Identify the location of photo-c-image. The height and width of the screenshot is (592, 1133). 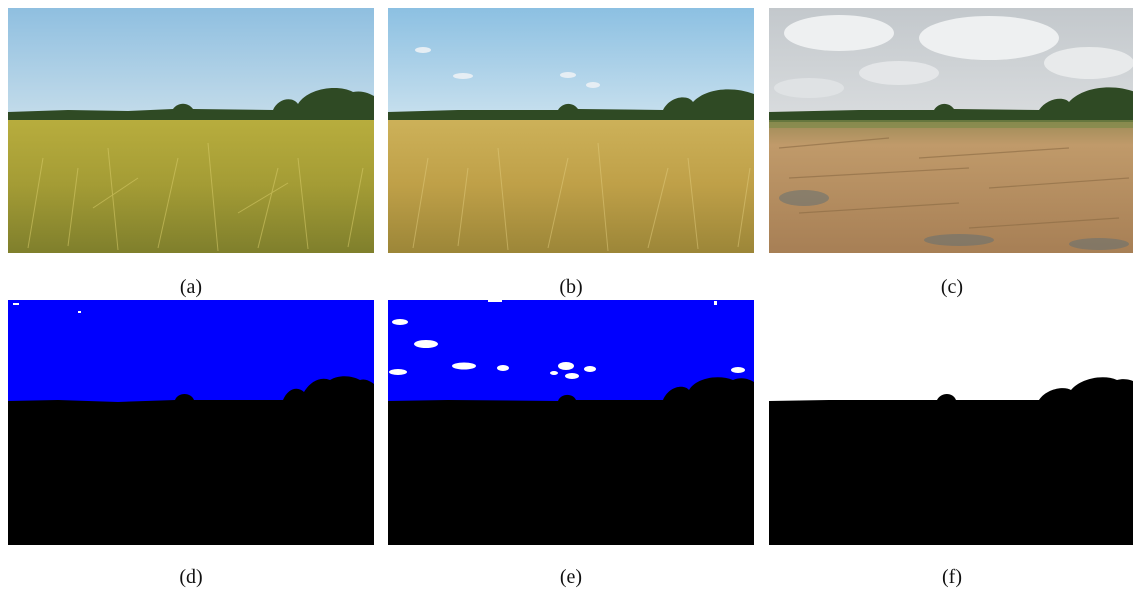
(951, 130).